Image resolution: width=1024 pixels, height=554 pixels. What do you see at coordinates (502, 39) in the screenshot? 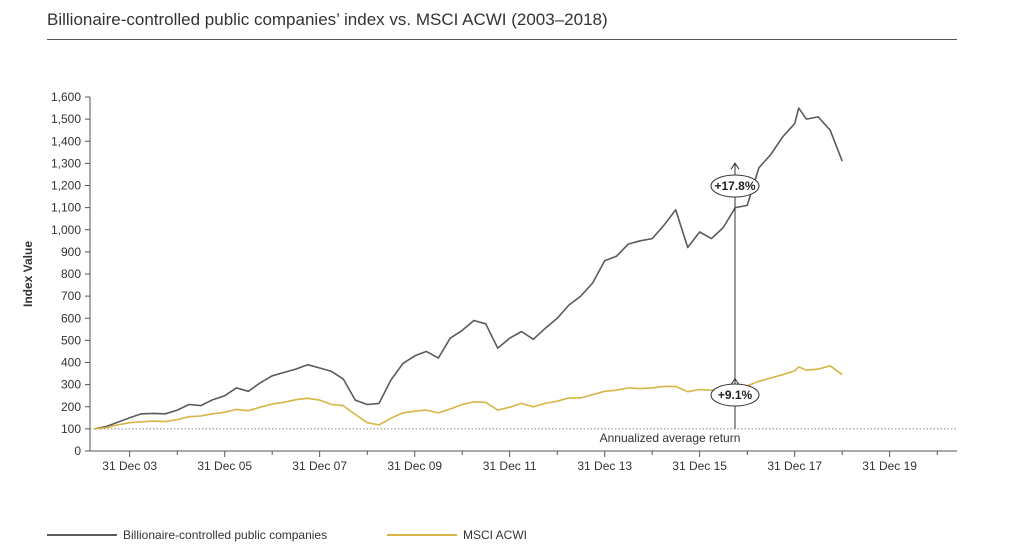
I see `title-divider` at bounding box center [502, 39].